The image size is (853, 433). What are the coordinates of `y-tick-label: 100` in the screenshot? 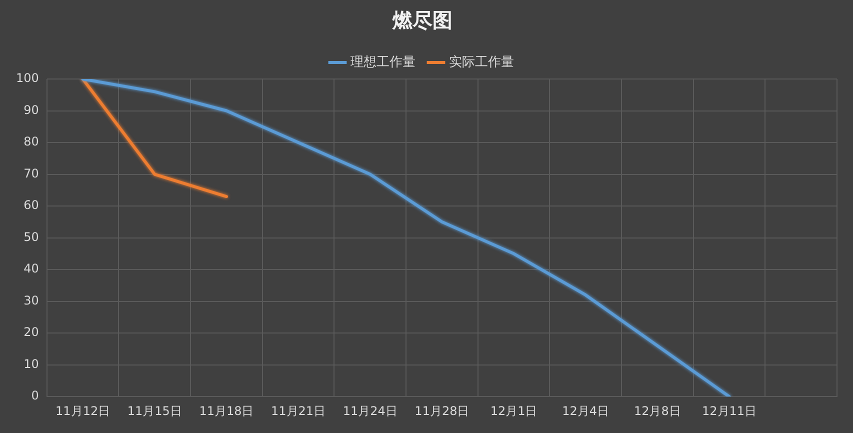 It's located at (27, 78).